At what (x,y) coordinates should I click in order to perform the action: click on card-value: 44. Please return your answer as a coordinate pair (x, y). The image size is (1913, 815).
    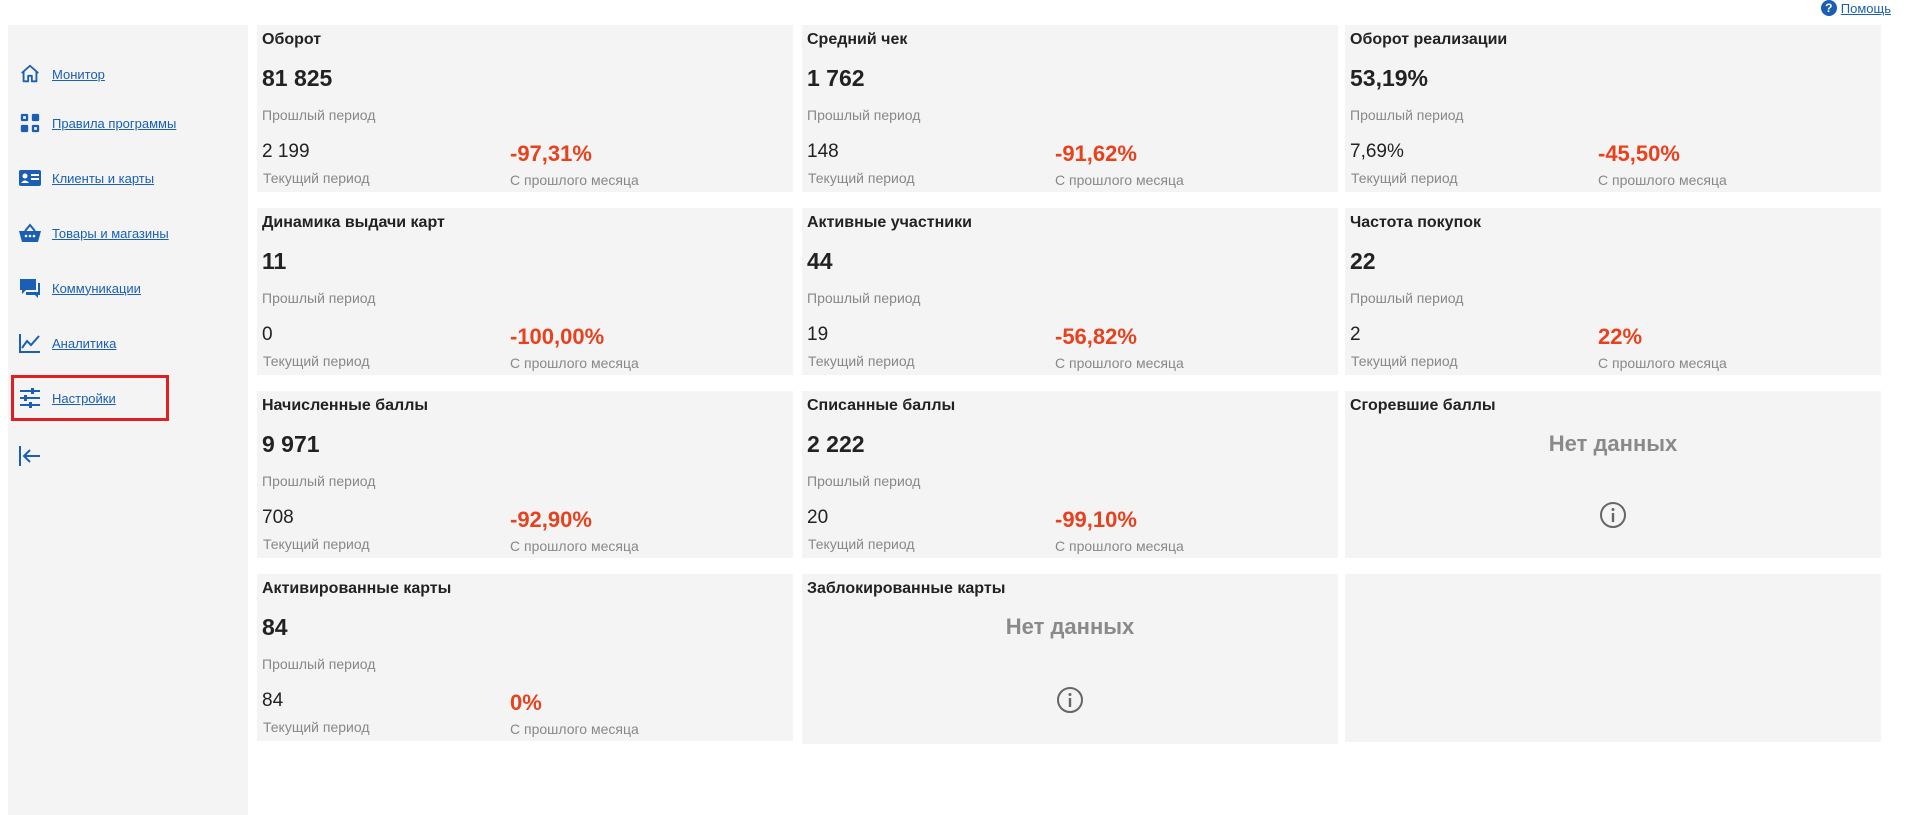
    Looking at the image, I should click on (820, 261).